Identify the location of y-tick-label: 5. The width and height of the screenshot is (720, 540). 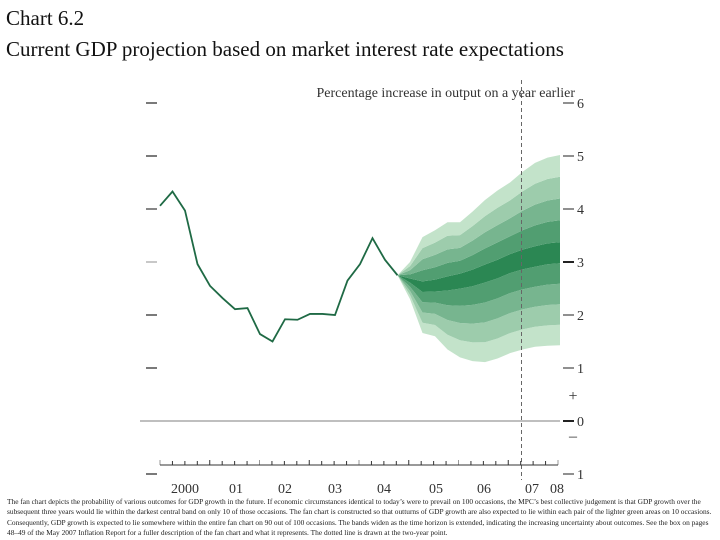
(580, 157).